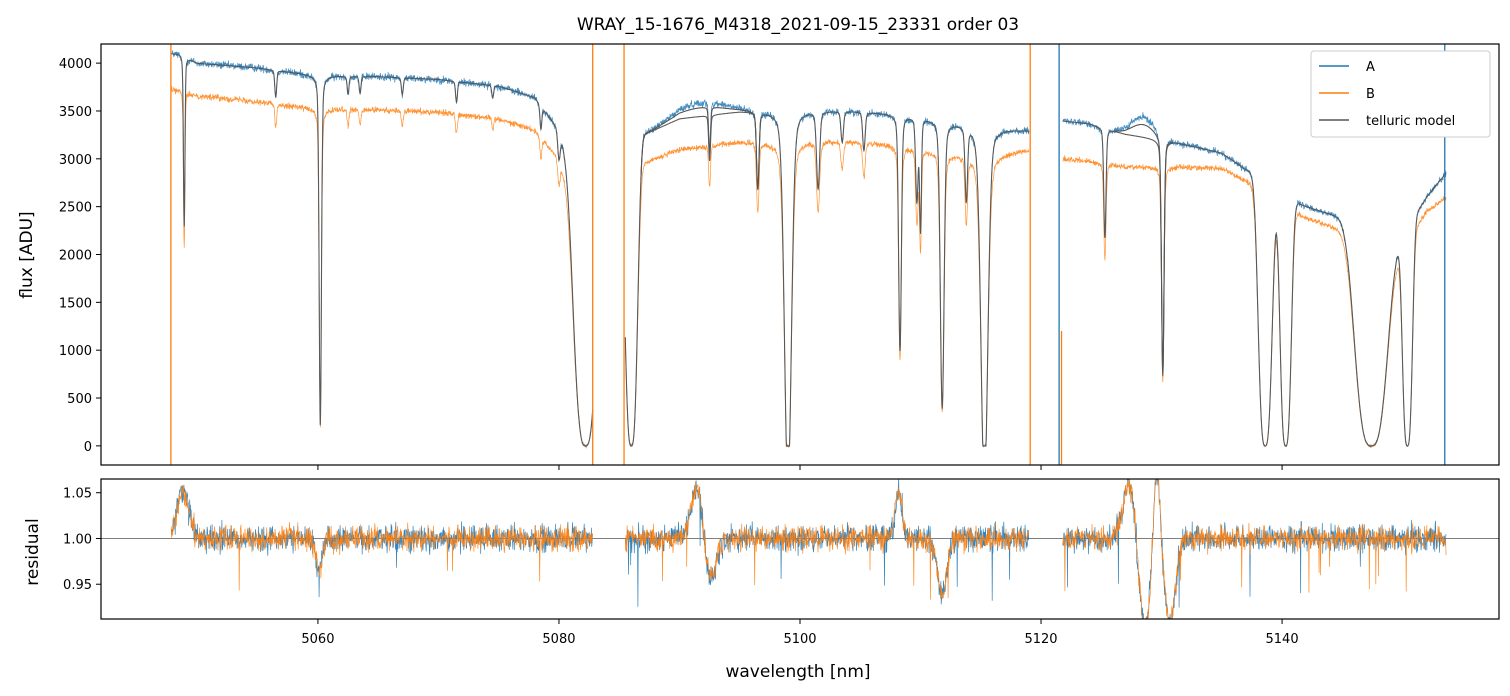 Image resolution: width=1510 pixels, height=696 pixels. Describe the element at coordinates (33, 551) in the screenshot. I see `residual-y-axis-label: residual` at that location.